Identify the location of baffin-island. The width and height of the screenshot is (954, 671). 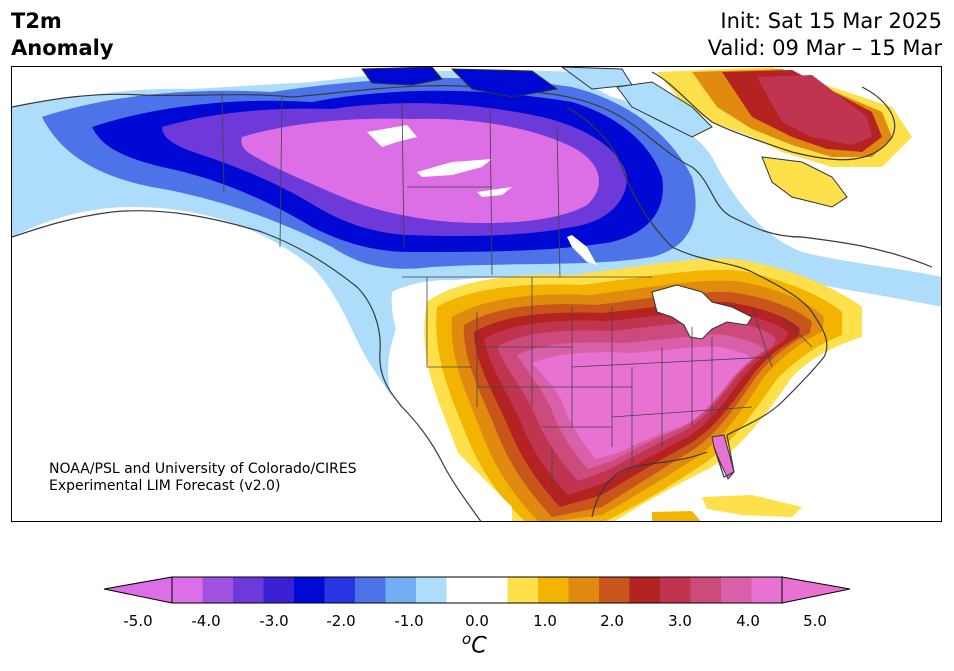
(664, 109).